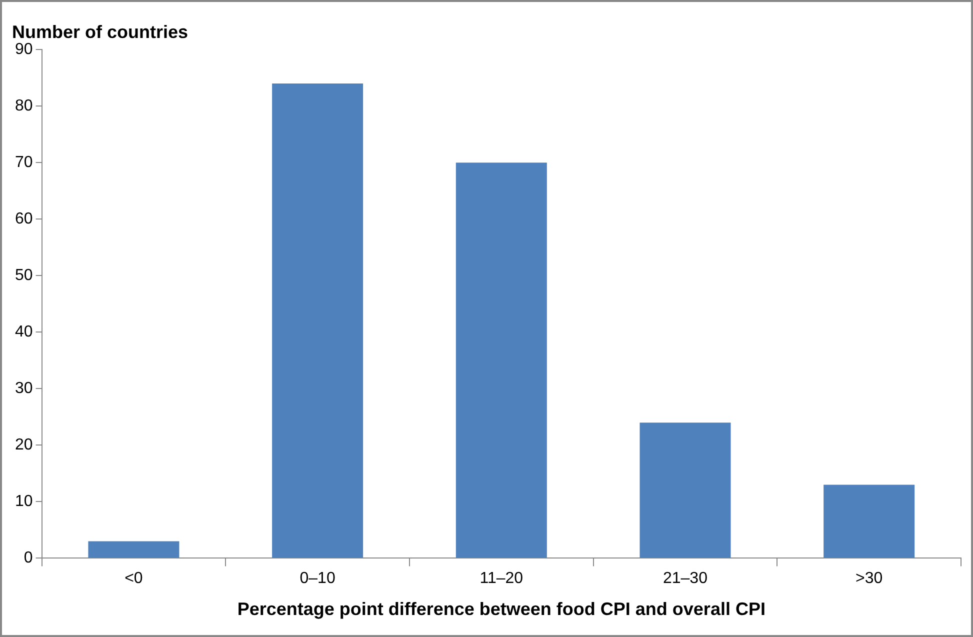 This screenshot has width=973, height=637. I want to click on y-tick-label: 30, so click(24, 389).